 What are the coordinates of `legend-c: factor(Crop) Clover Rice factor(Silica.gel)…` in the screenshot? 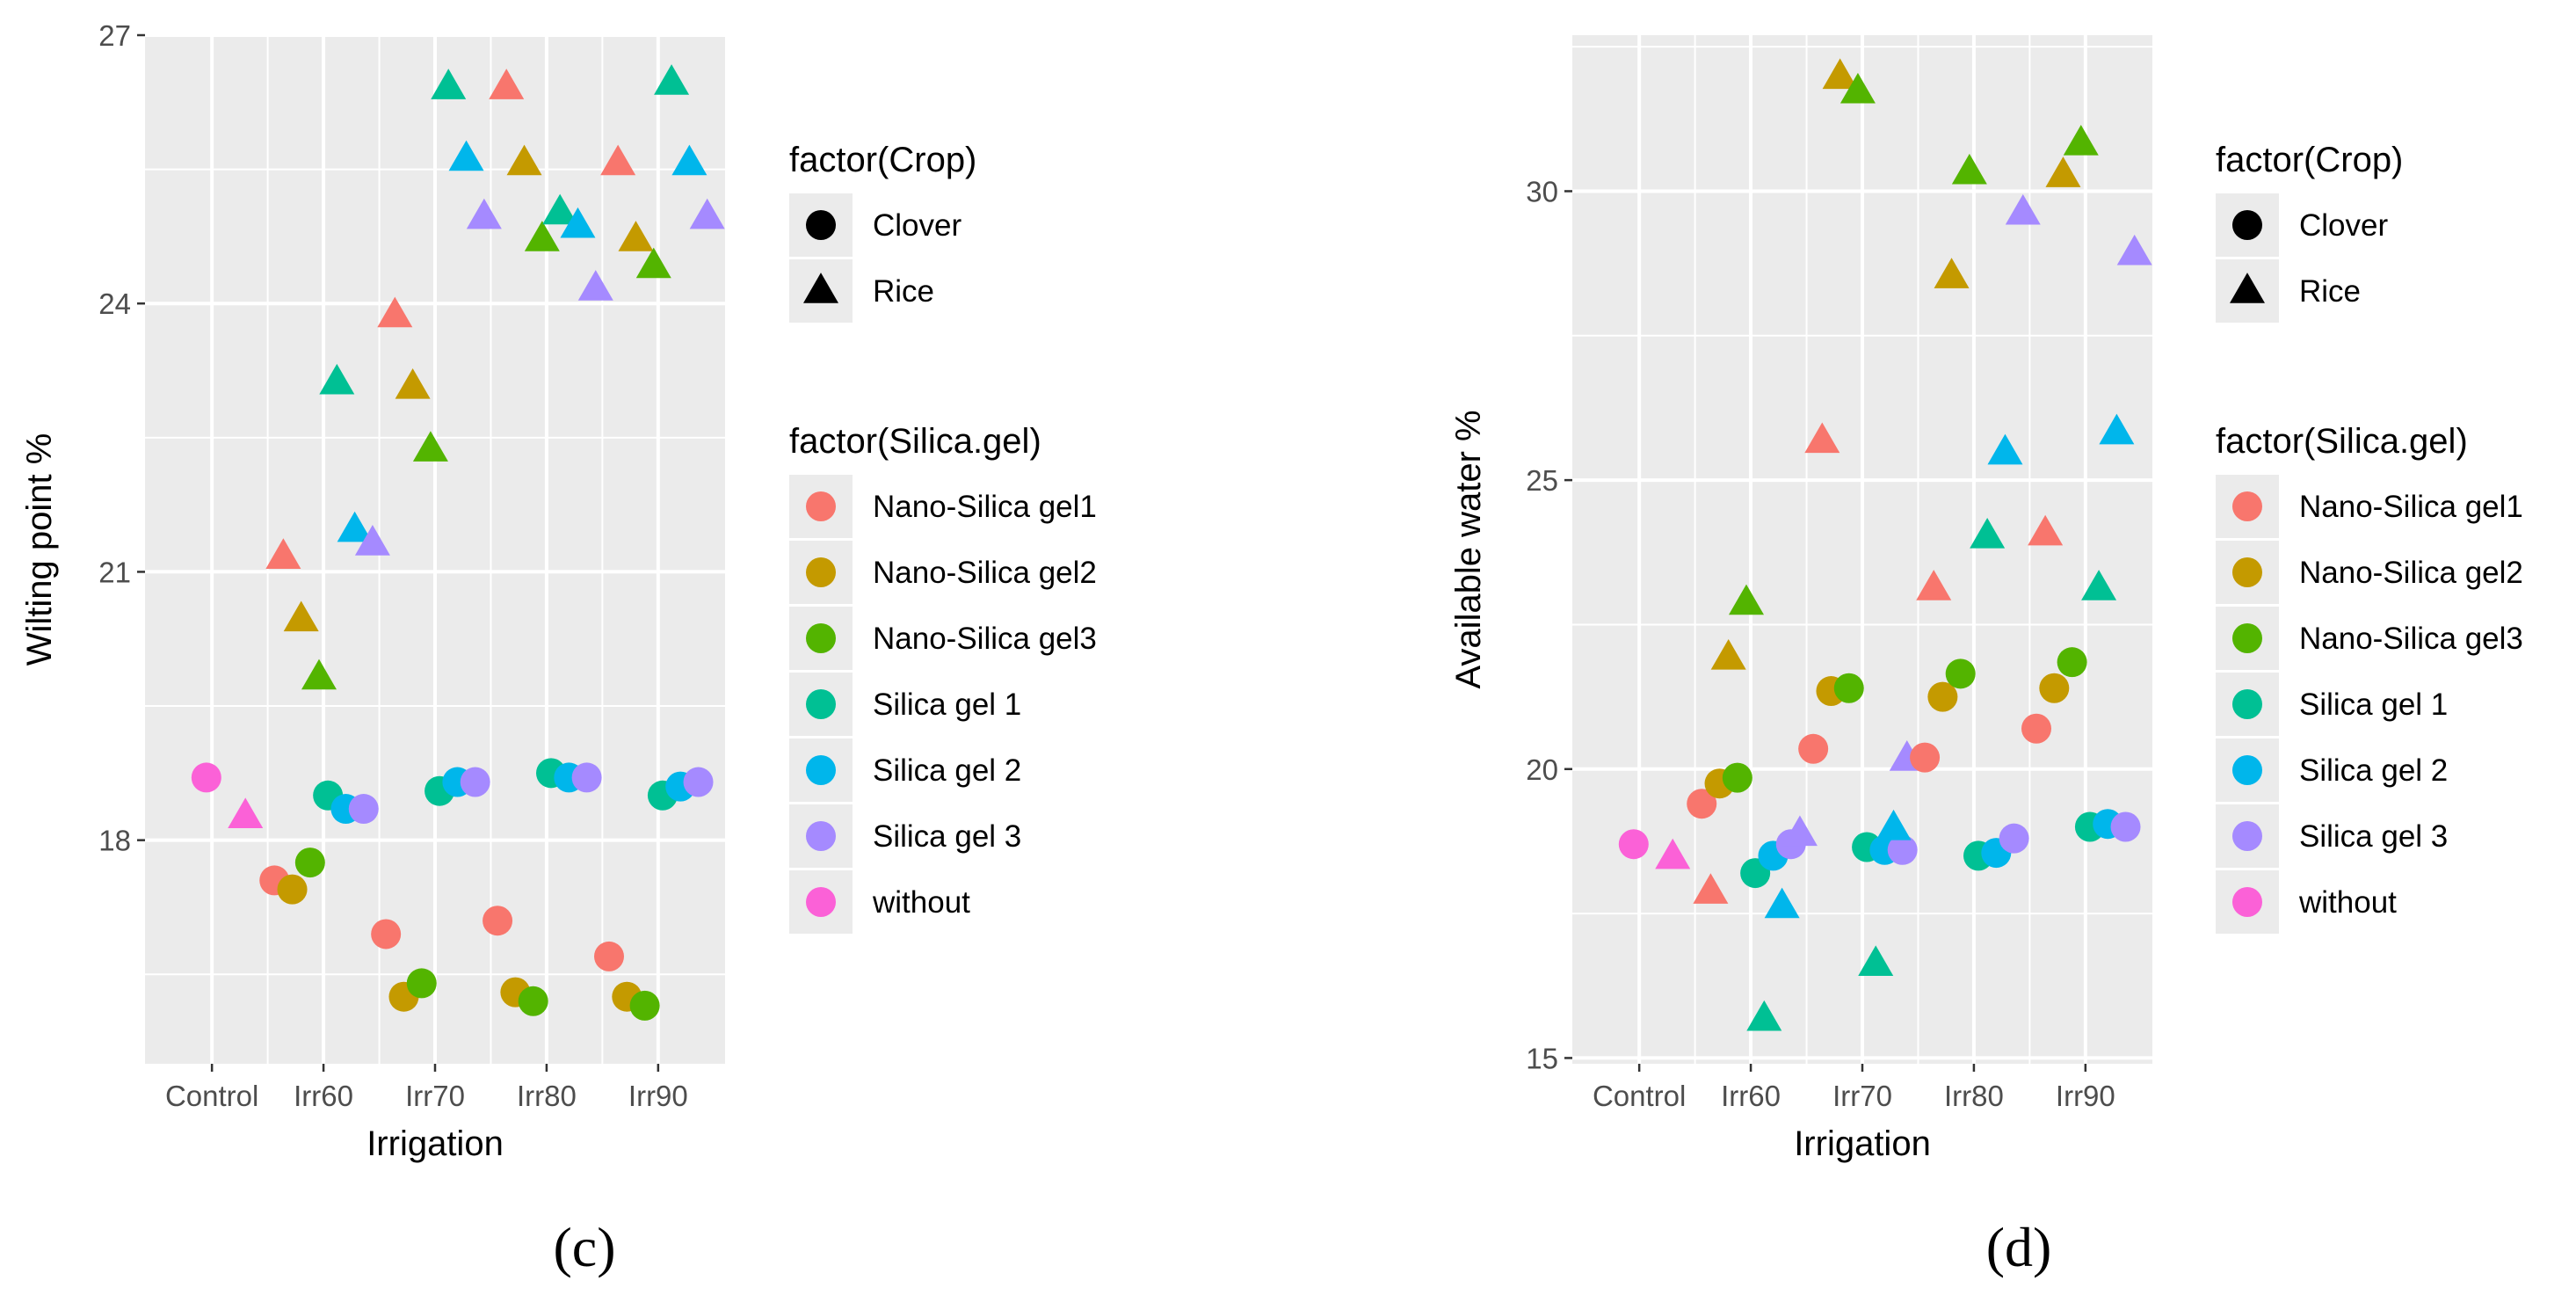 It's located at (943, 538).